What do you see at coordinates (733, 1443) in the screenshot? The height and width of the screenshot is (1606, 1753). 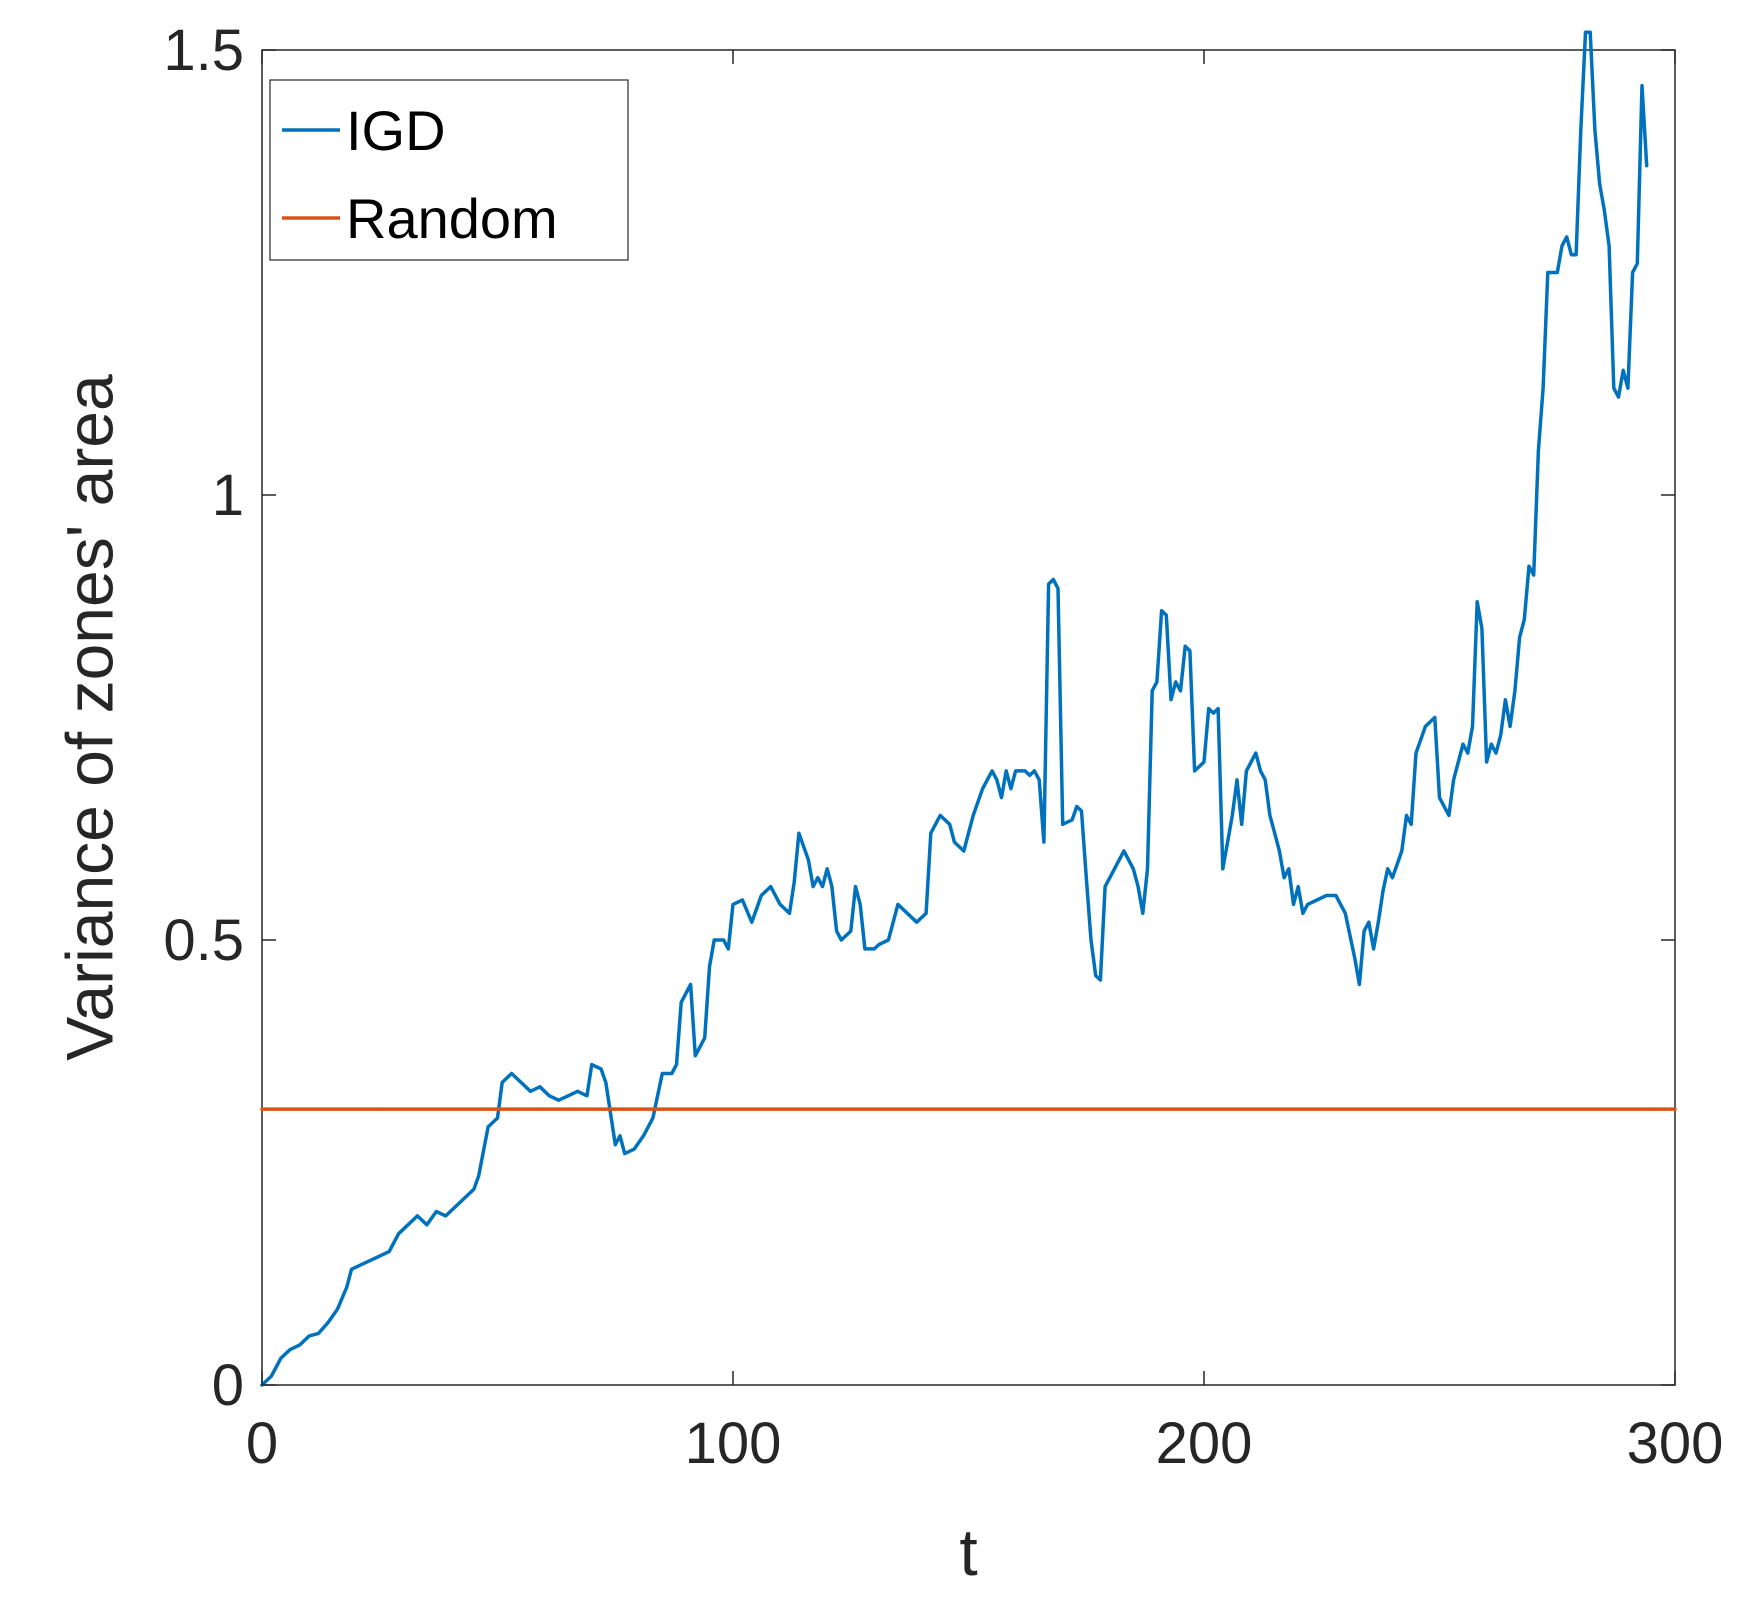 I see `x-tick-label: 100` at bounding box center [733, 1443].